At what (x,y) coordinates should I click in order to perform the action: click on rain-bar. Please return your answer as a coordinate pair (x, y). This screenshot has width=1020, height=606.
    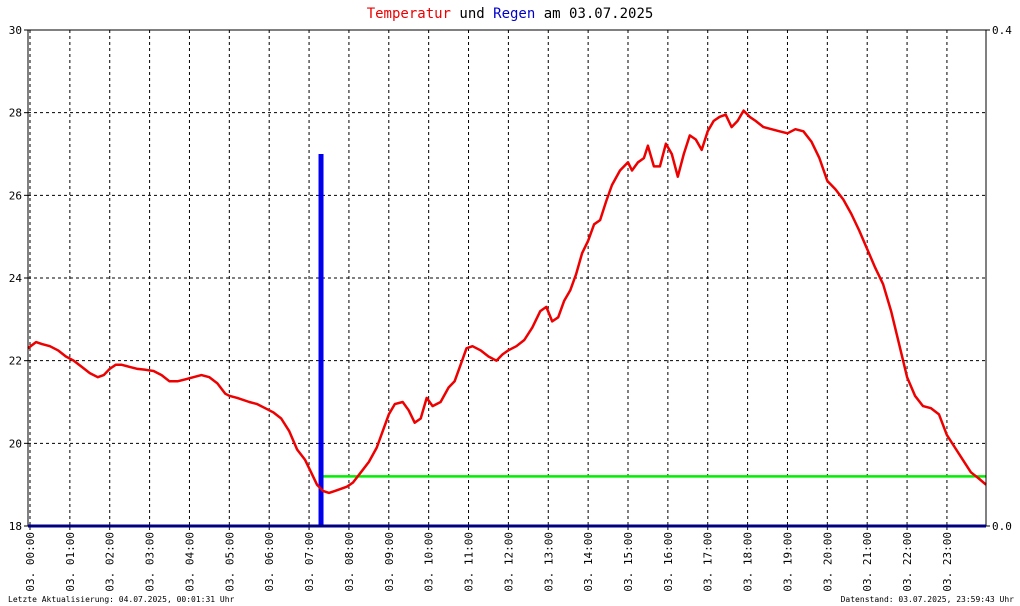
    Looking at the image, I should click on (321, 340).